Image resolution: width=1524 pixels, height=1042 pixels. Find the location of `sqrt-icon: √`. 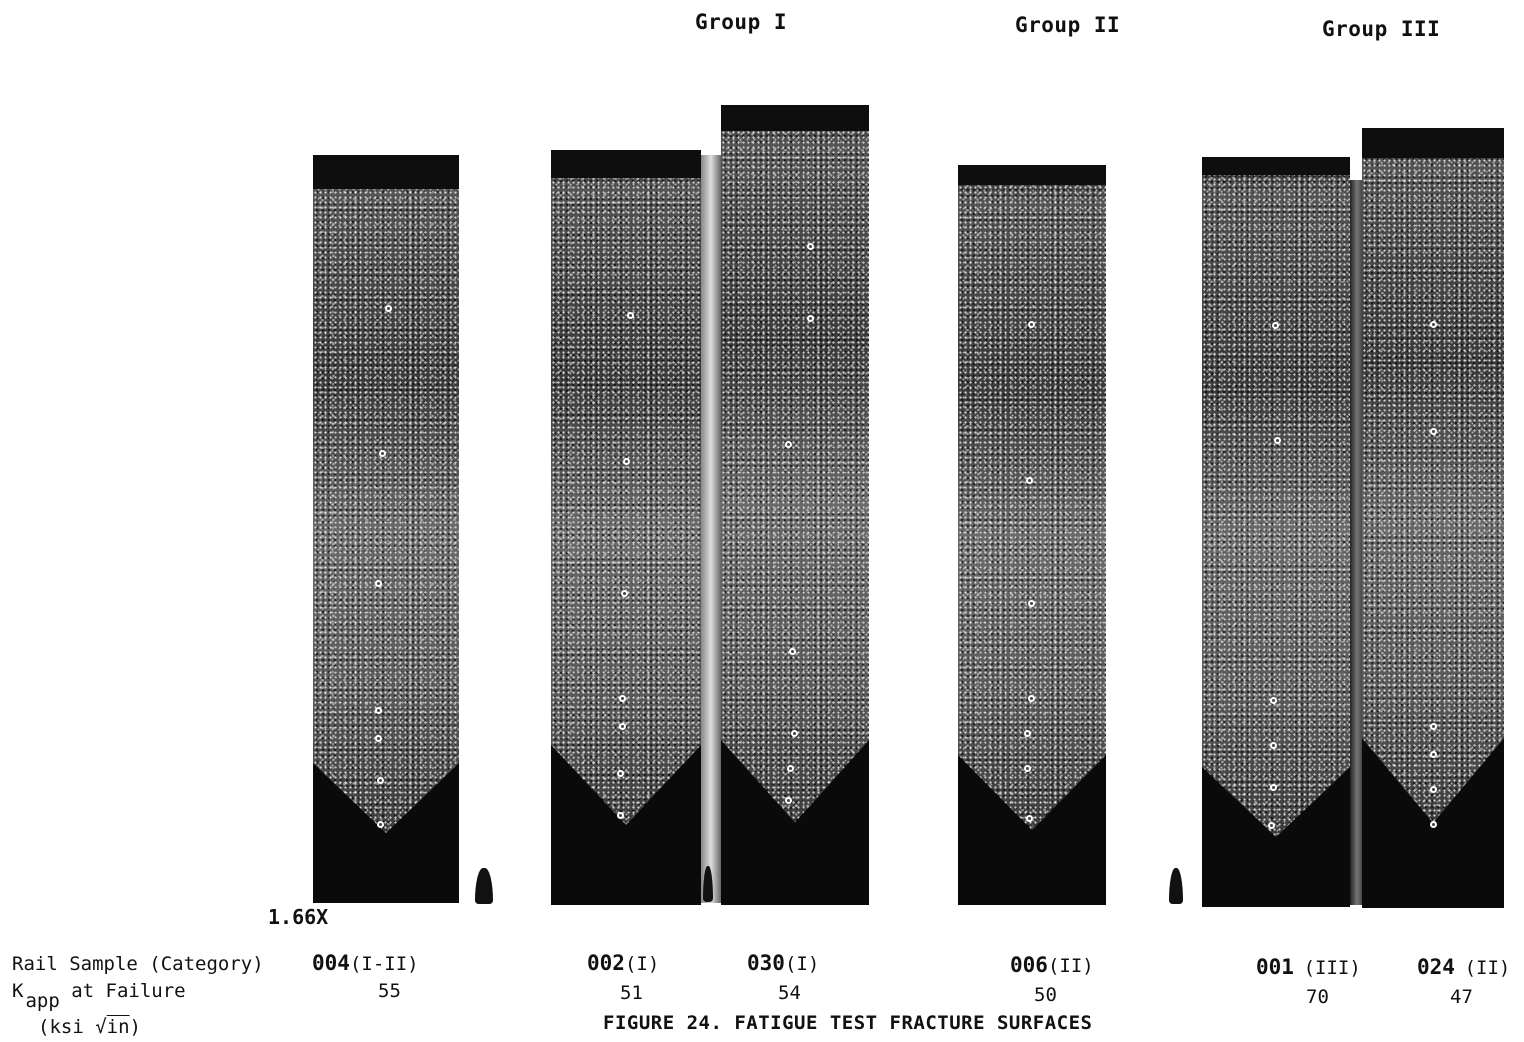

sqrt-icon: √ is located at coordinates (101, 1027).